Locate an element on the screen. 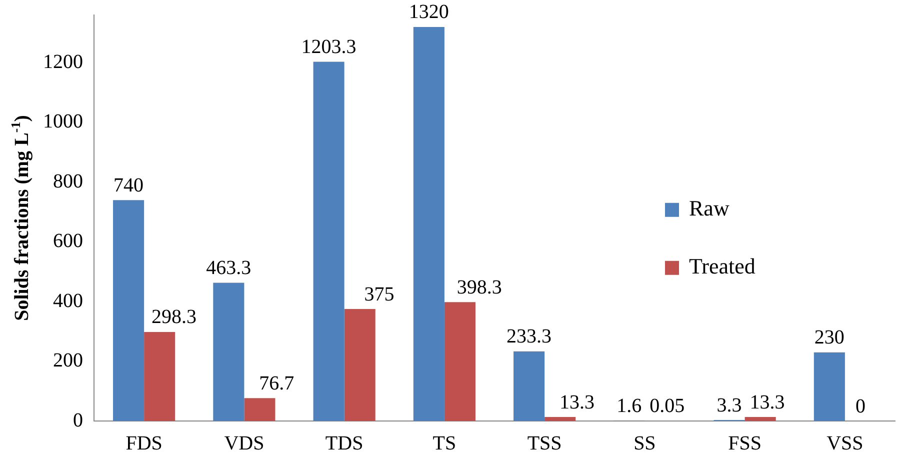 The image size is (905, 459). y-tick-label: 0 is located at coordinates (78, 420).